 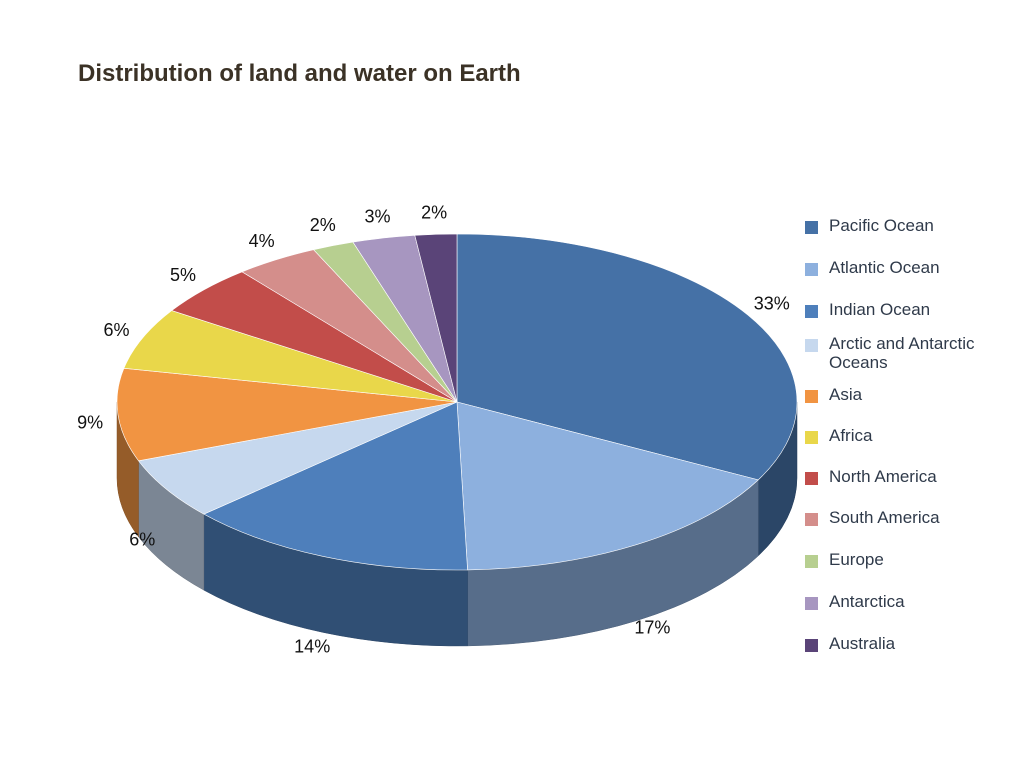 I want to click on data-label-pacific-ocean: 33%, so click(x=772, y=304).